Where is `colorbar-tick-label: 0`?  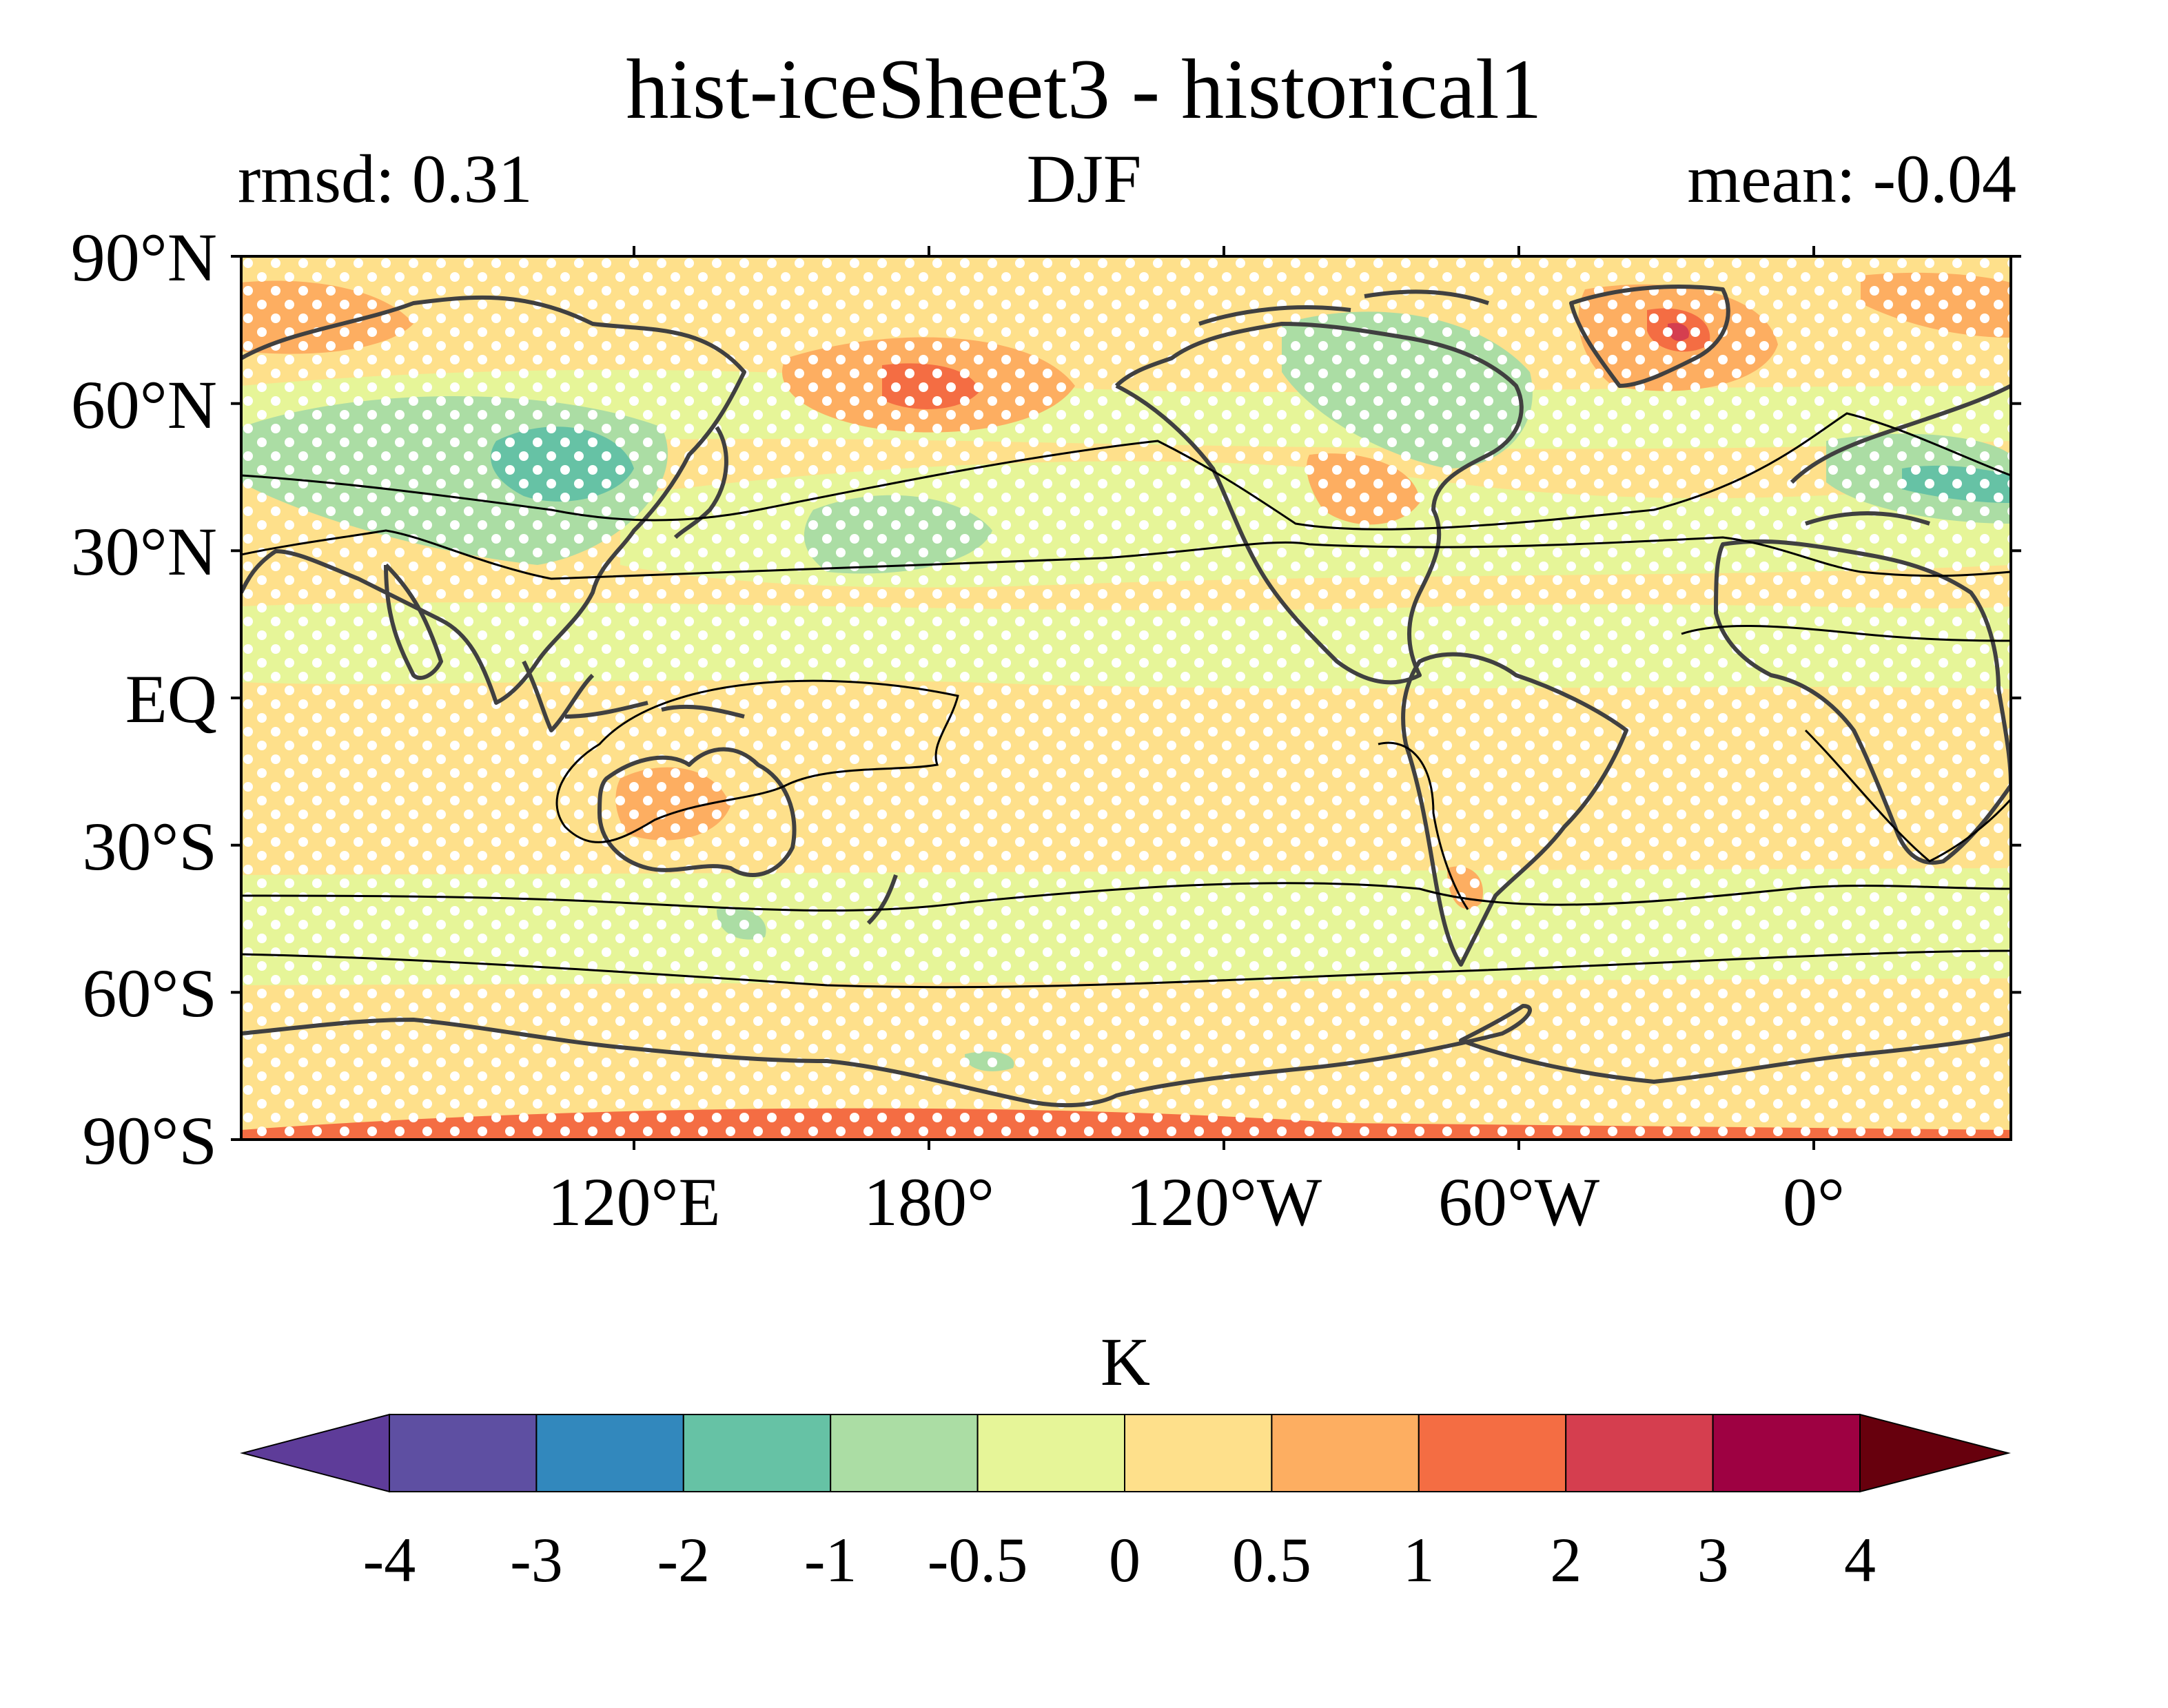
colorbar-tick-label: 0 is located at coordinates (1125, 1560).